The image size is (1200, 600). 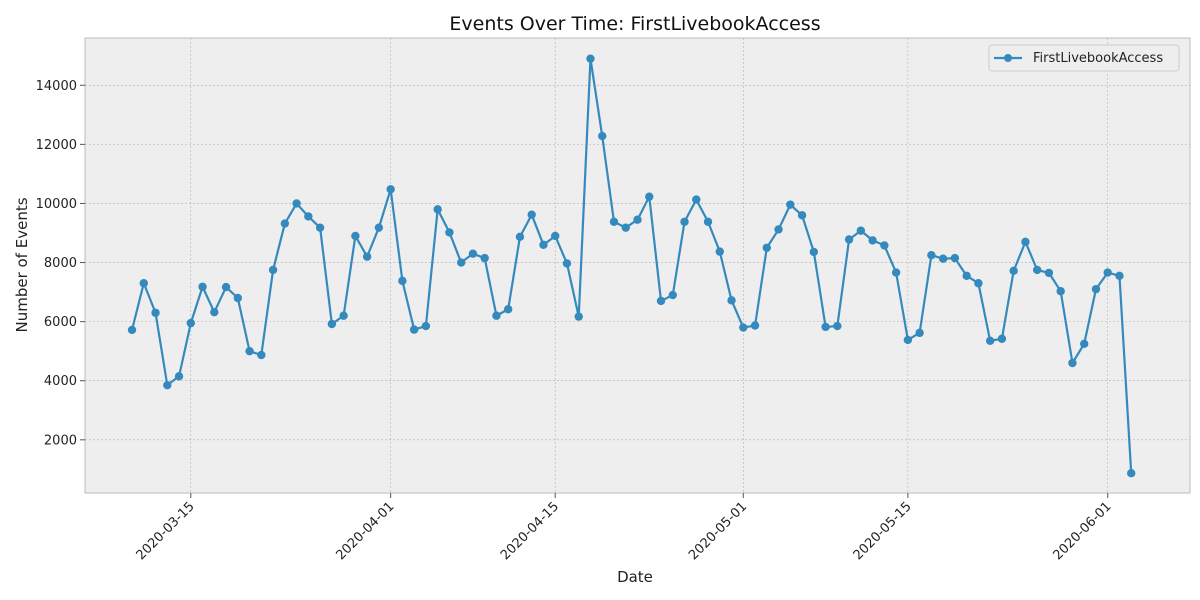 I want to click on legend: FirstLivebookAccess, so click(x=1084, y=58).